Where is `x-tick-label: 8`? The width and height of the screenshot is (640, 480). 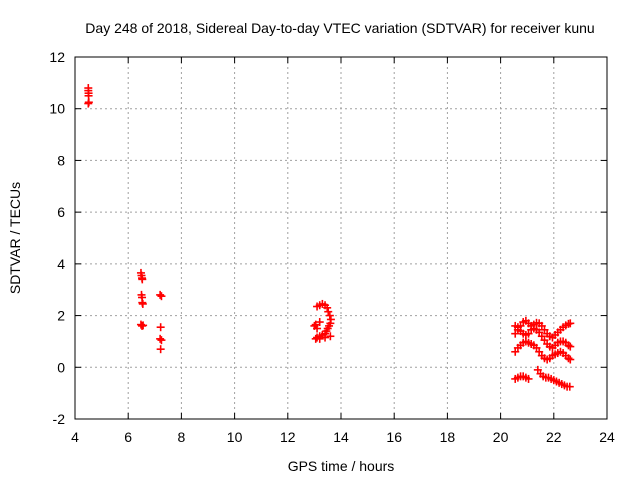 x-tick-label: 8 is located at coordinates (182, 437).